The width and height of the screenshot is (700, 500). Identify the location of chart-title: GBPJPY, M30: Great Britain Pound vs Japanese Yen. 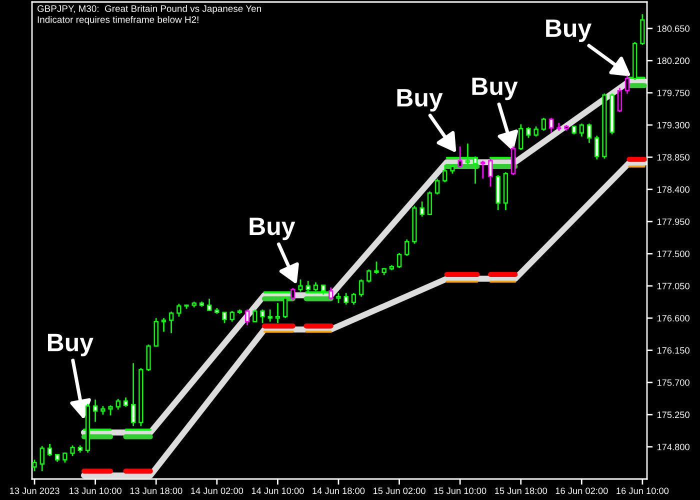
(149, 9).